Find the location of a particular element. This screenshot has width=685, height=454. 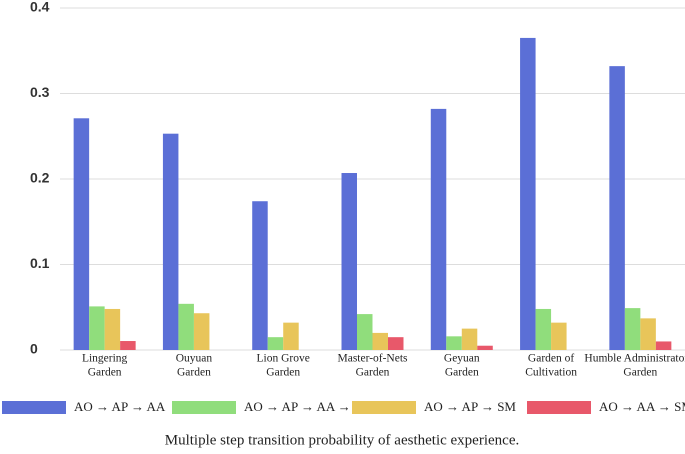

legend-label: AO → AP → SM is located at coordinates (470, 406).